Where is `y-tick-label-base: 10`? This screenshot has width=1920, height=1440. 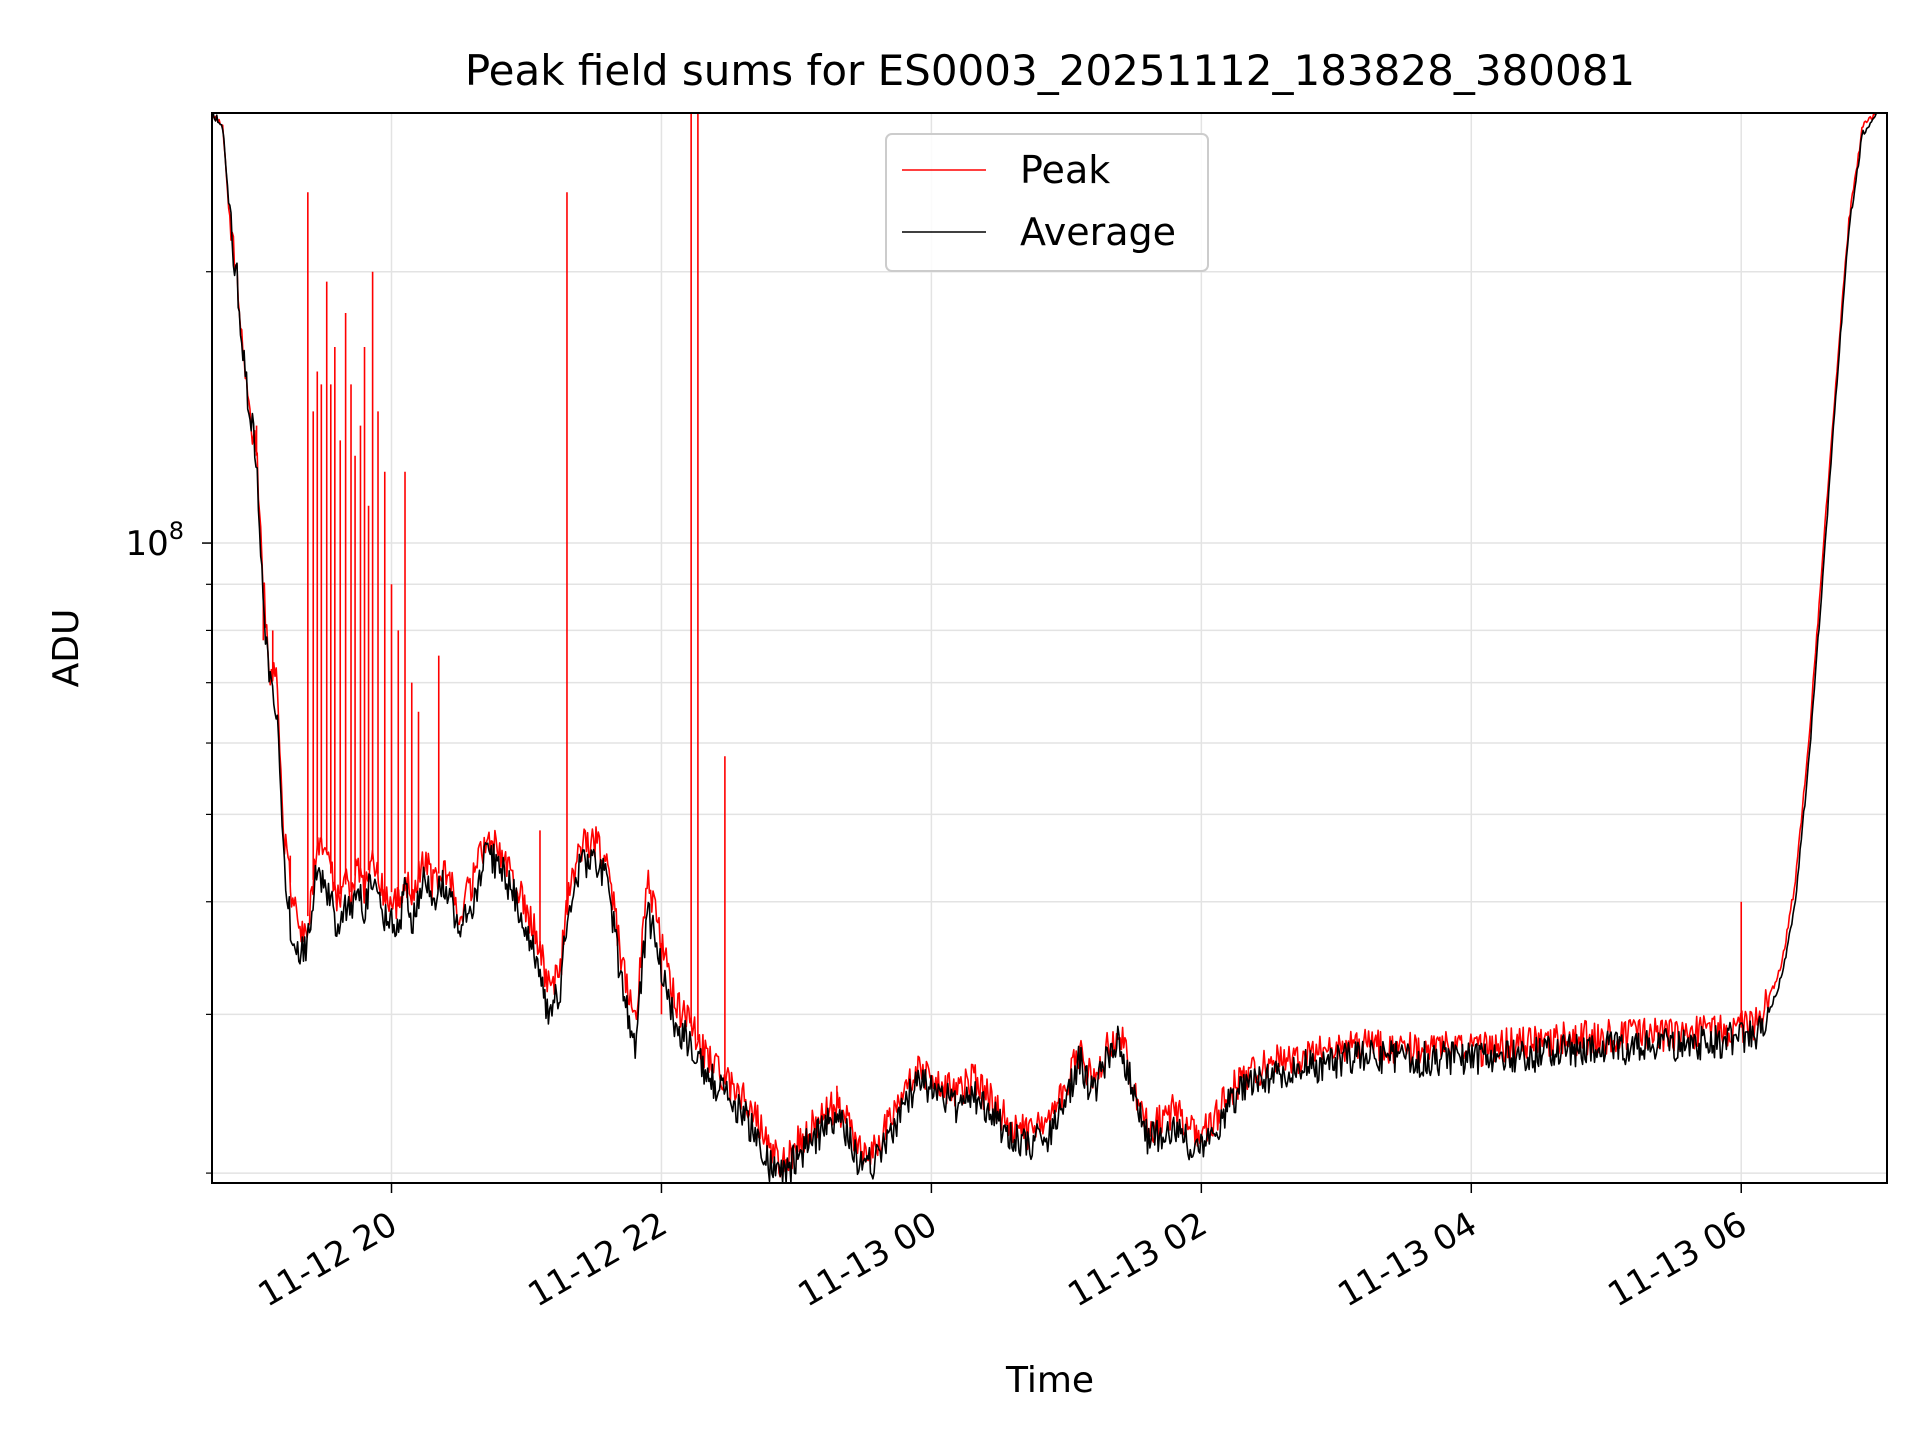
y-tick-label-base: 10 is located at coordinates (146, 544).